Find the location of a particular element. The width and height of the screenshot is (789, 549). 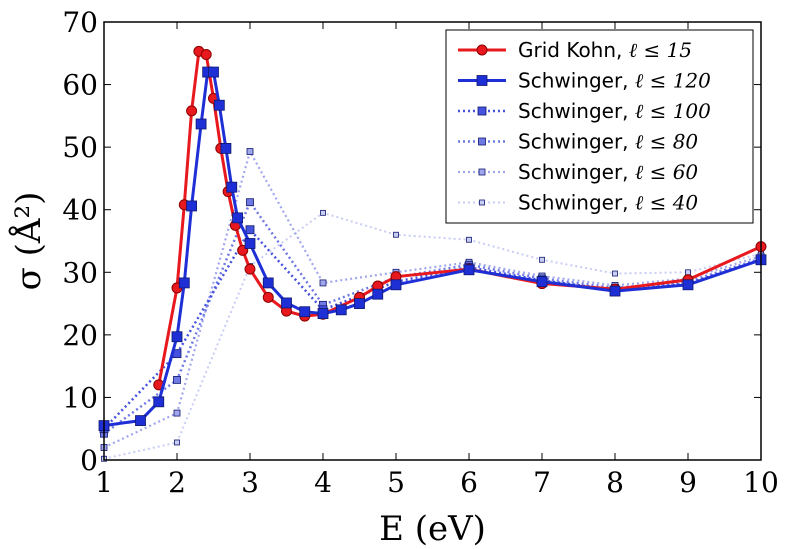

legend-label: Schwinger, ℓ ≤ 100 is located at coordinates (614, 111).